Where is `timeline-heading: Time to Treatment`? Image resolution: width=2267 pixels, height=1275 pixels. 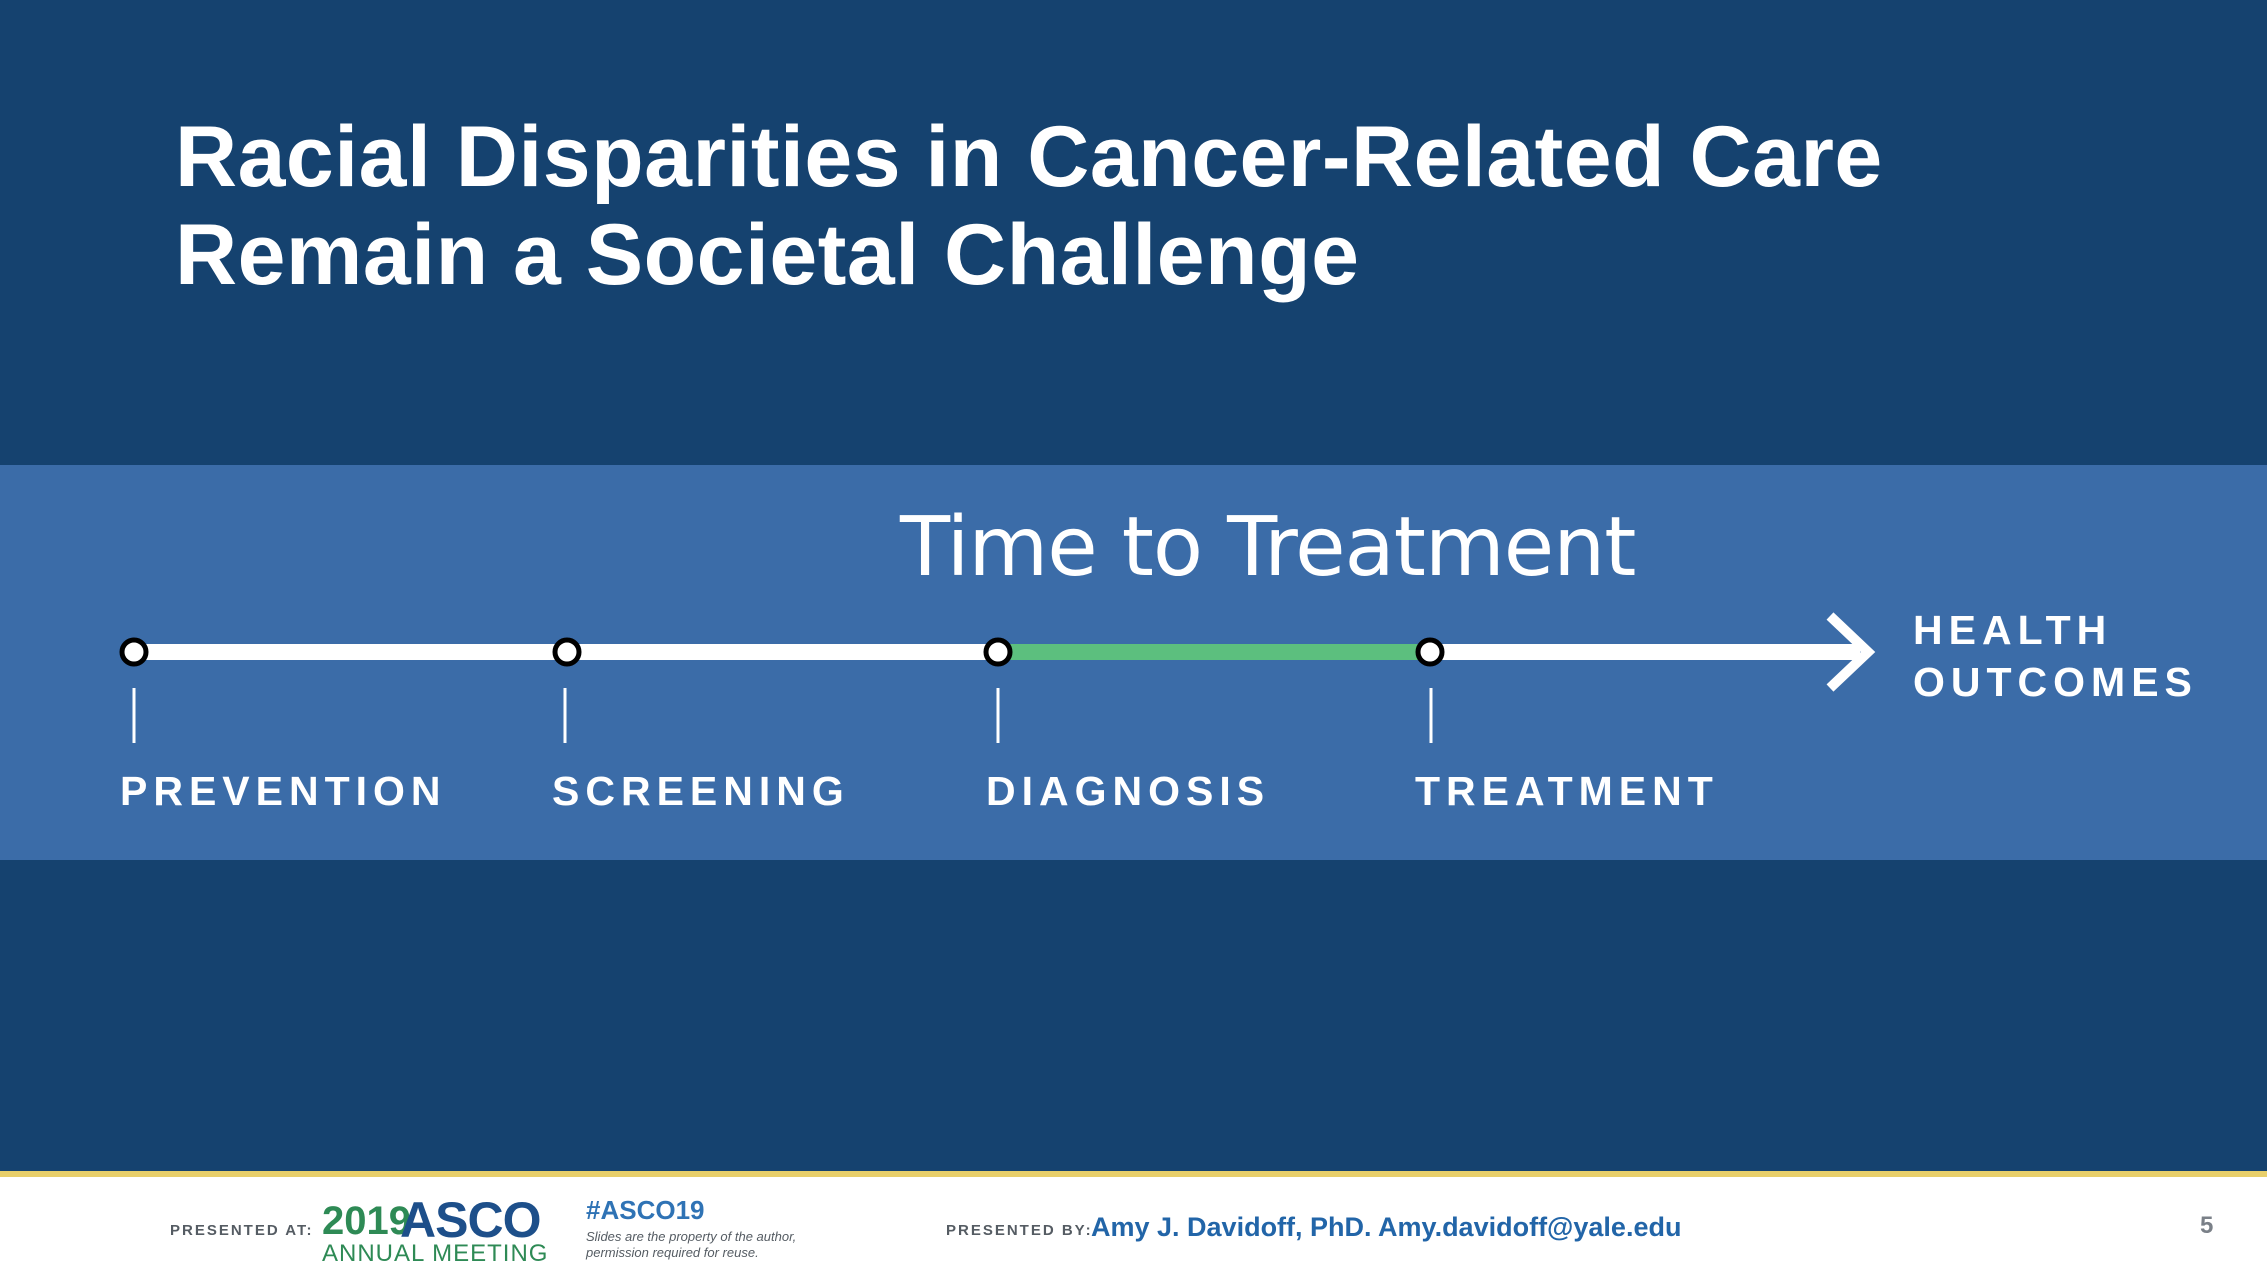 timeline-heading: Time to Treatment is located at coordinates (1268, 547).